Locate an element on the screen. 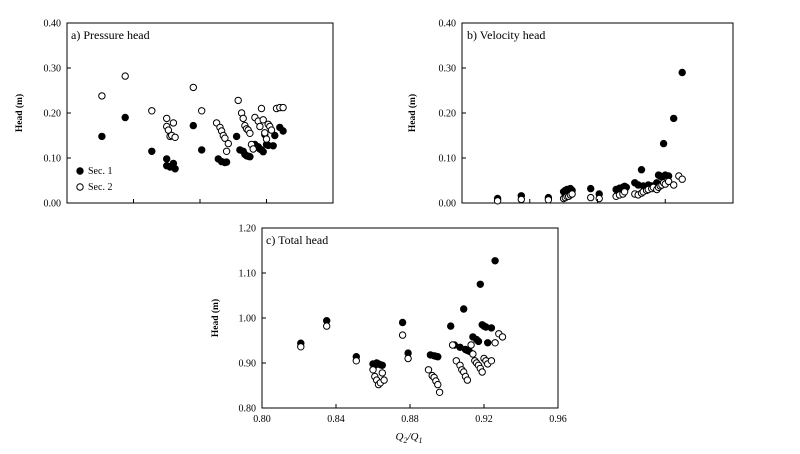 The width and height of the screenshot is (800, 454). x-ticks: 0.80 0.84 0.88 0.92 0.96 is located at coordinates (410, 414).